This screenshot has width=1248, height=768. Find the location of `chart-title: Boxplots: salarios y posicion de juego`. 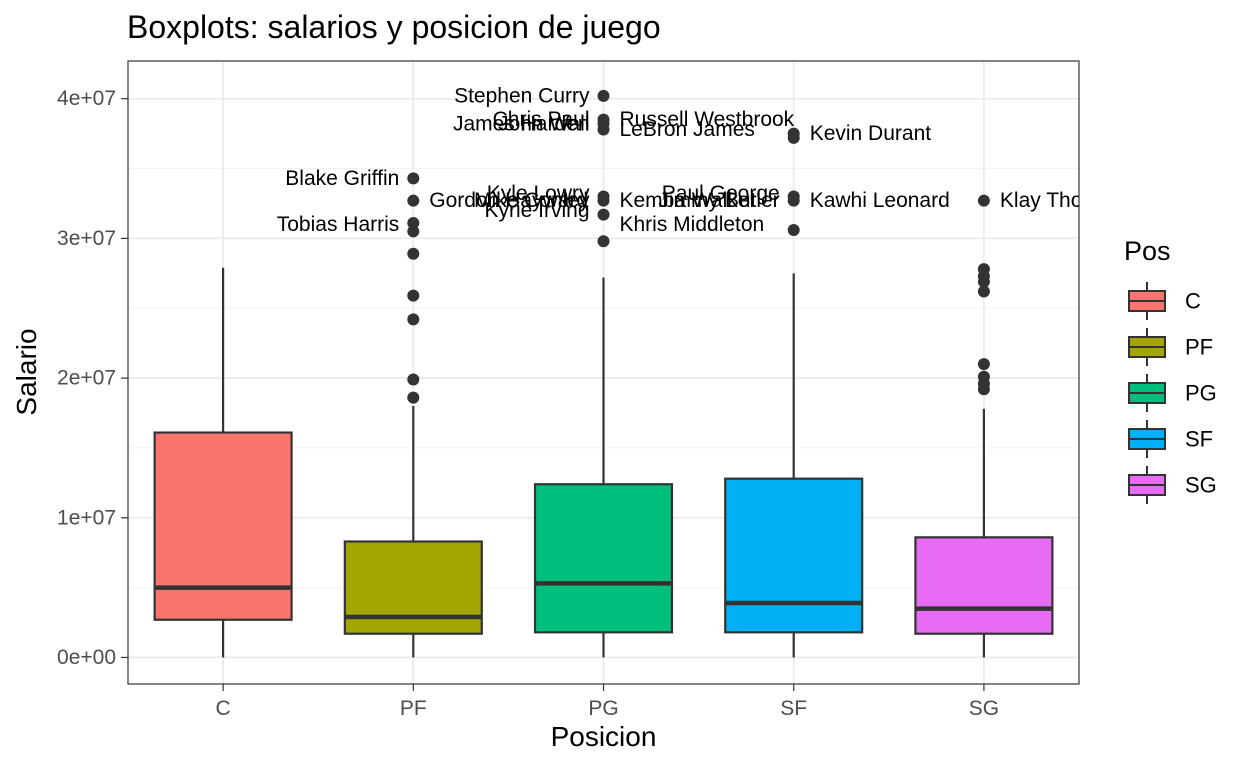

chart-title: Boxplots: salarios y posicion de juego is located at coordinates (394, 27).